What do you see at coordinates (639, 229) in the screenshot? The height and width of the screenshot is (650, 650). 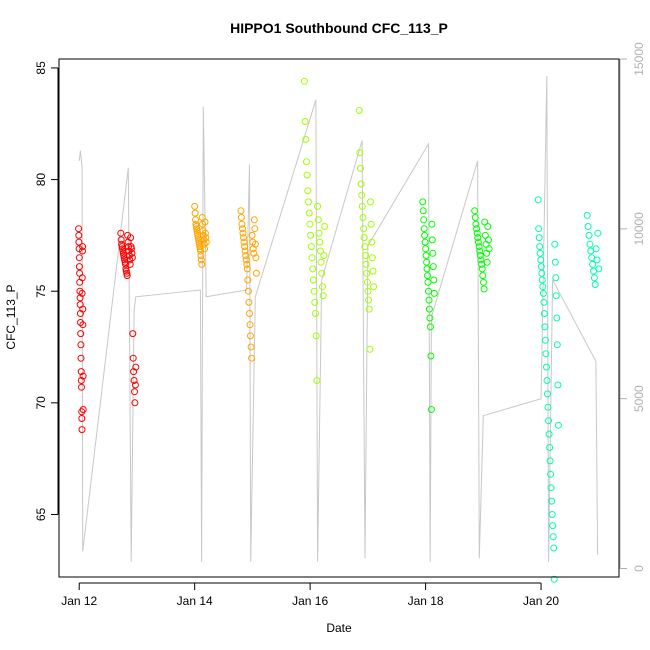 I see `y2-tick-label: 10000` at bounding box center [639, 229].